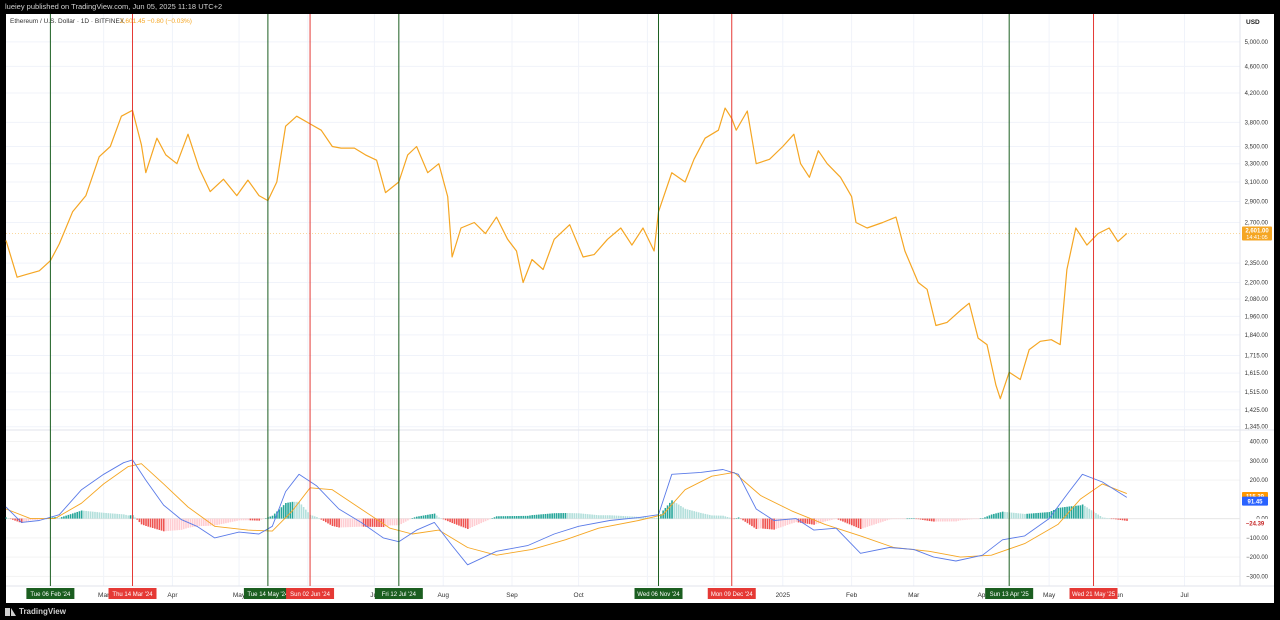 The height and width of the screenshot is (620, 1280). What do you see at coordinates (1257, 300) in the screenshot?
I see `price-tick-label: 2,080.00` at bounding box center [1257, 300].